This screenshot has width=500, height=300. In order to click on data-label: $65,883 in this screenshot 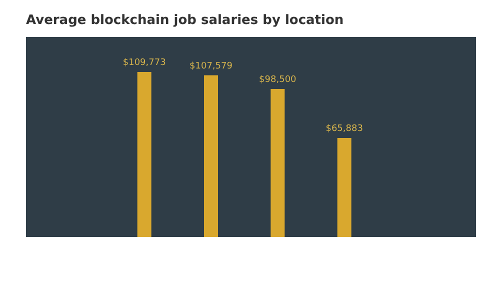, I will do `click(344, 129)`.